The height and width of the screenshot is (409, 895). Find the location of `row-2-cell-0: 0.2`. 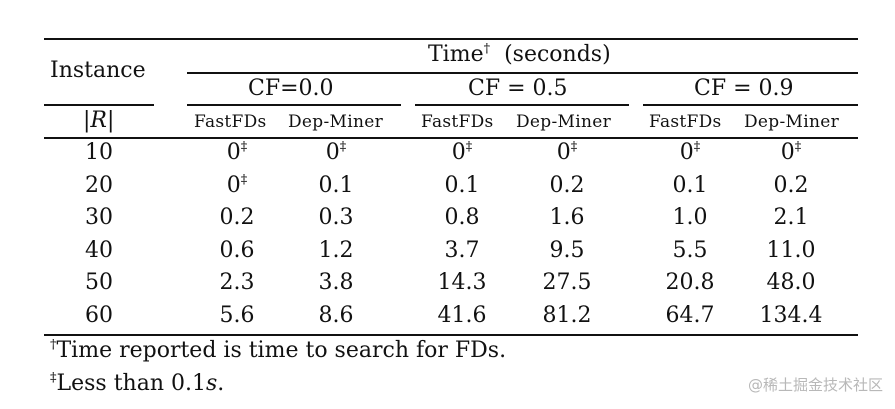

row-2-cell-0: 0.2 is located at coordinates (237, 218).